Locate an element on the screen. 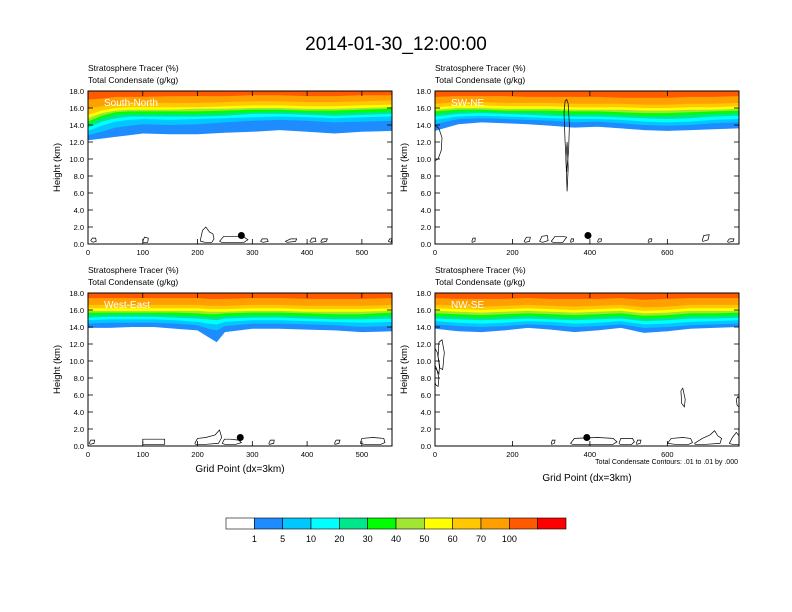  panel-label: South-North is located at coordinates (131, 103).